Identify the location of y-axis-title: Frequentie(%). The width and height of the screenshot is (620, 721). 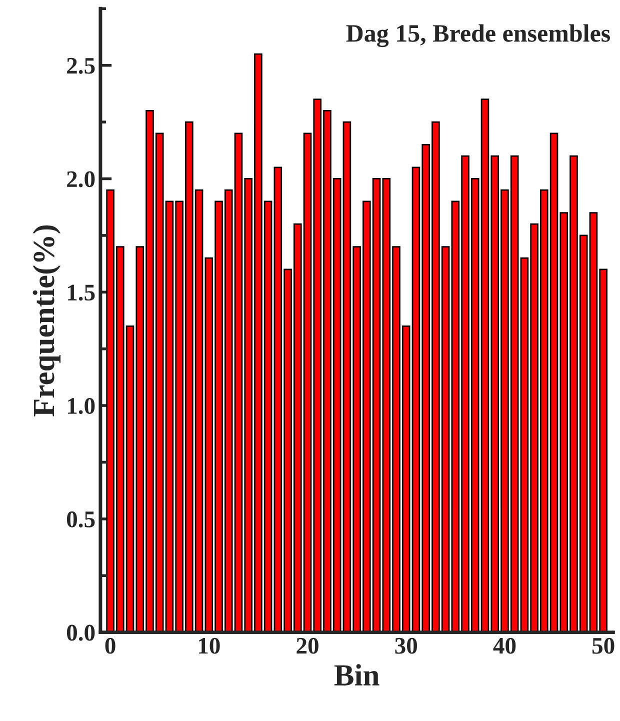
(46, 320).